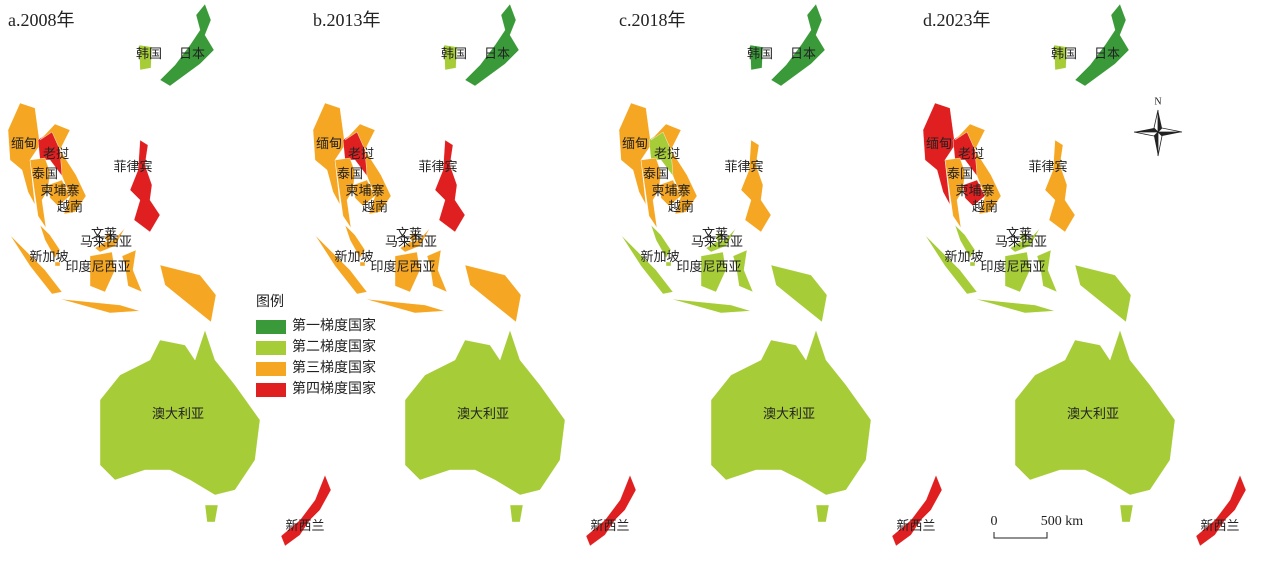  I want to click on scale-start: 0, so click(994, 521).